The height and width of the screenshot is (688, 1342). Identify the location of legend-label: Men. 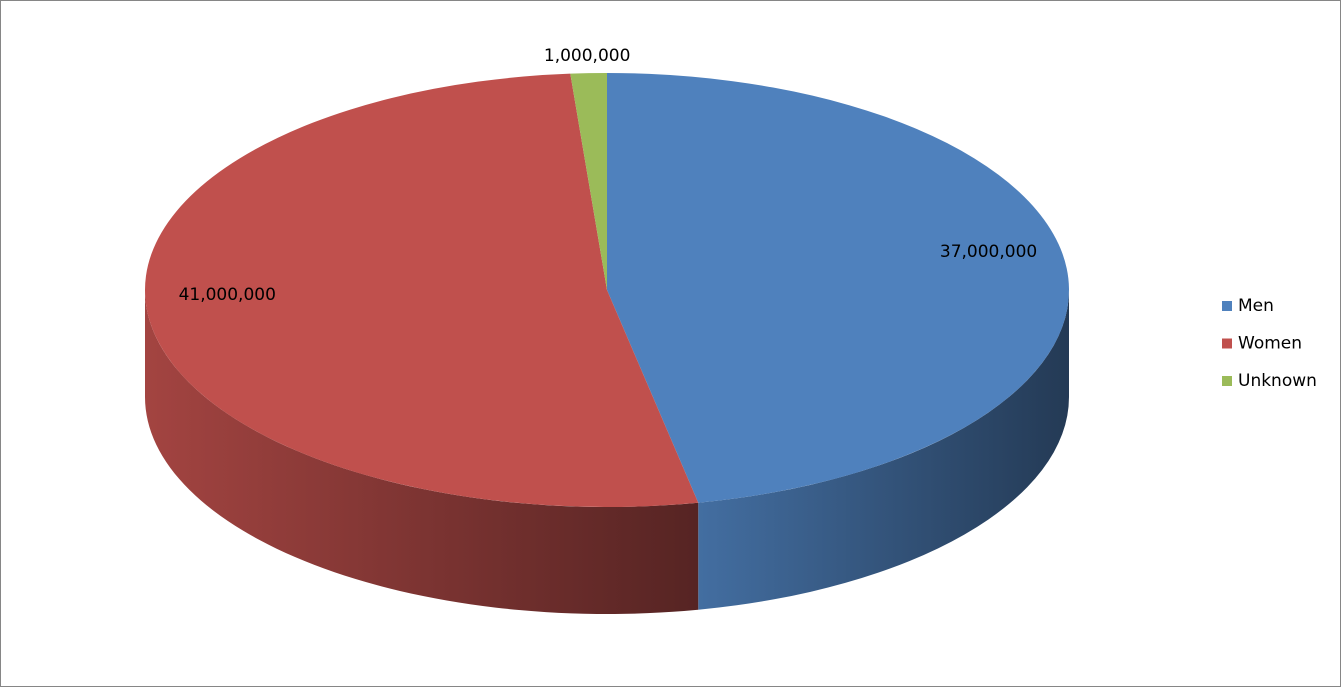
(1256, 306).